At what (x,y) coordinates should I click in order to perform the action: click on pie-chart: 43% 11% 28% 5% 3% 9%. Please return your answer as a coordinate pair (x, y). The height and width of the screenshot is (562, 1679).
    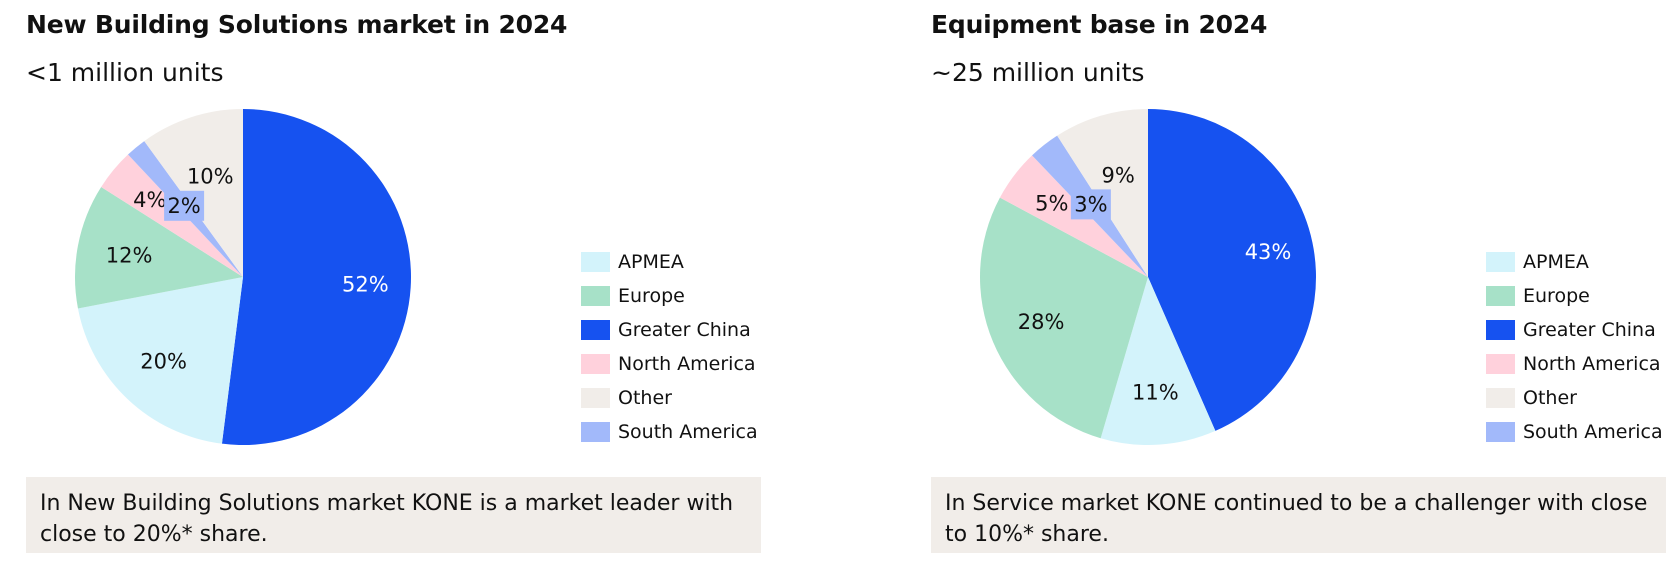
    Looking at the image, I should click on (1148, 277).